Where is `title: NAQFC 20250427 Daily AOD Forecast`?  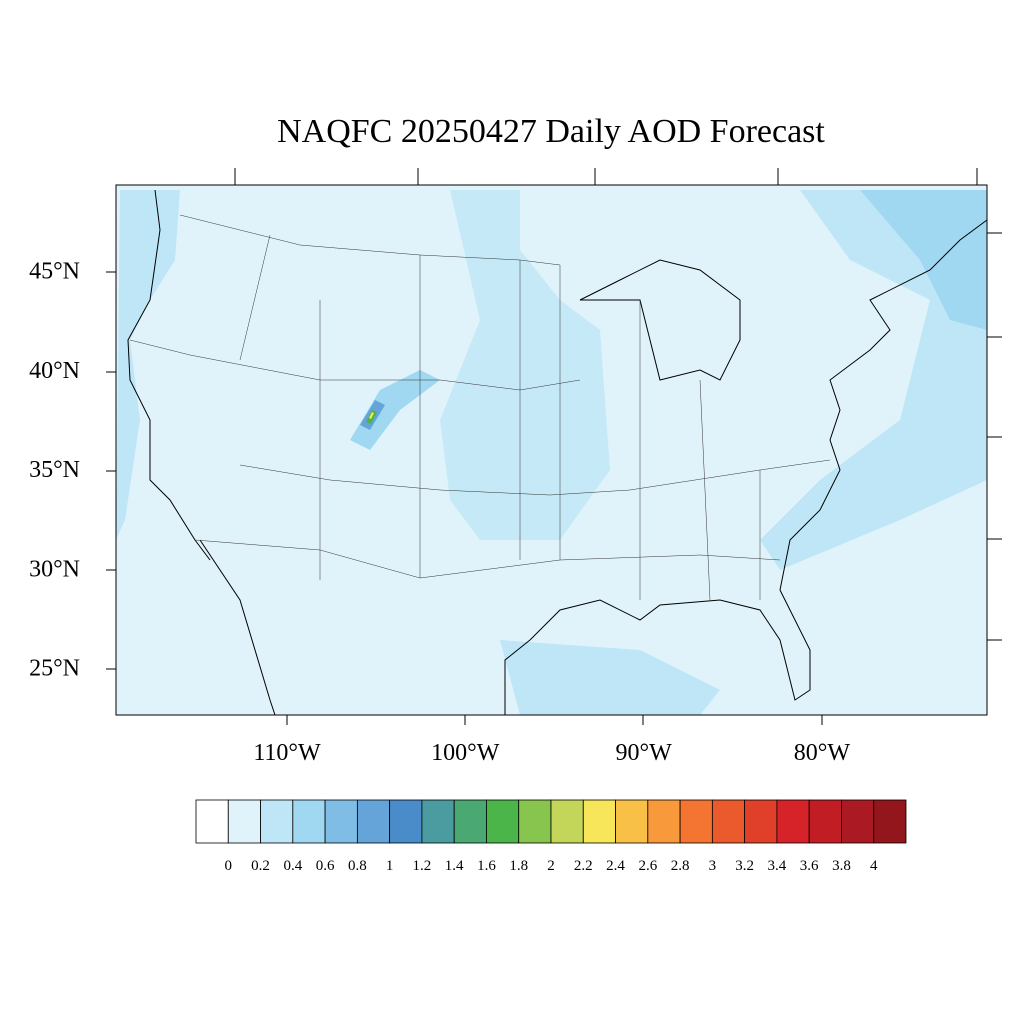 title: NAQFC 20250427 Daily AOD Forecast is located at coordinates (551, 131).